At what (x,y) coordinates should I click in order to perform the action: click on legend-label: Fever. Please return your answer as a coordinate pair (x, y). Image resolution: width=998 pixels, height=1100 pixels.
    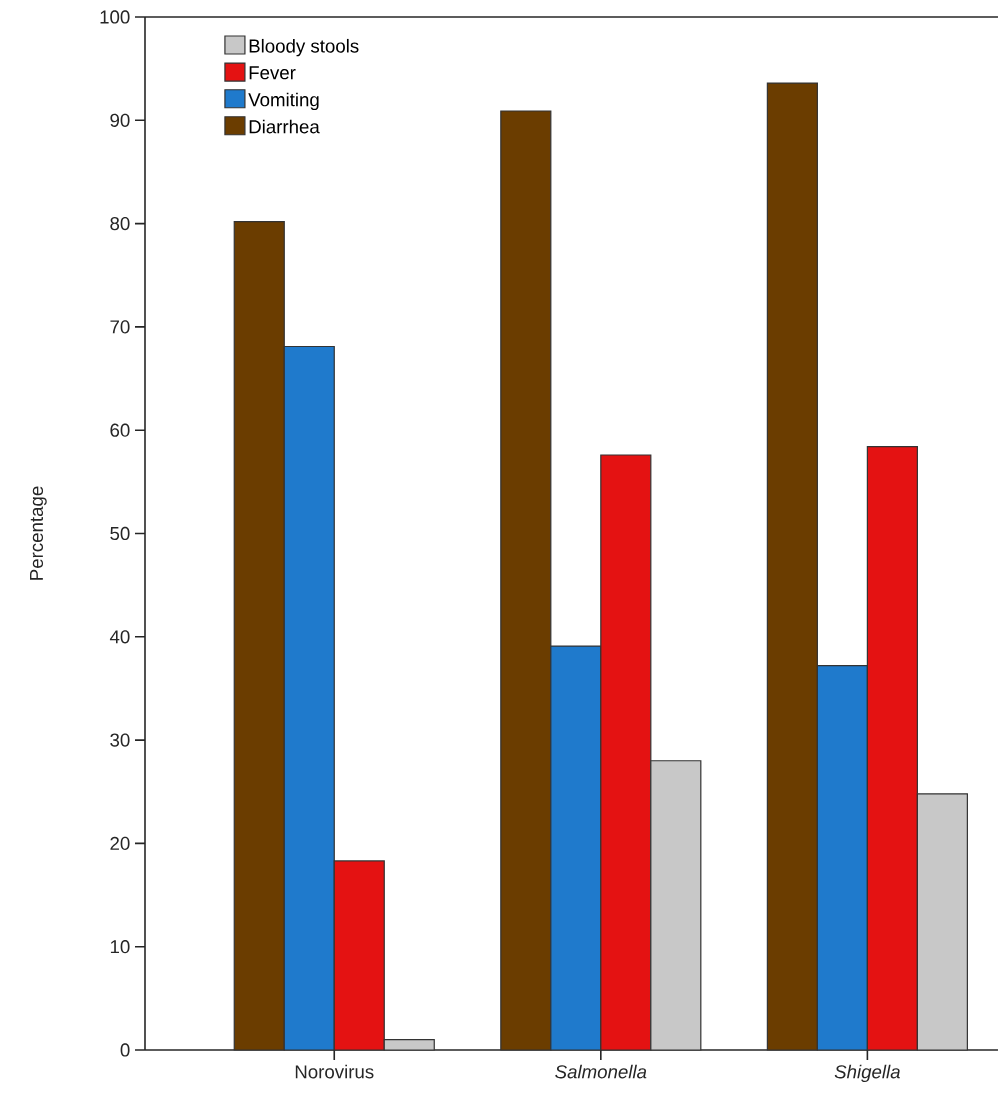
    Looking at the image, I should click on (272, 73).